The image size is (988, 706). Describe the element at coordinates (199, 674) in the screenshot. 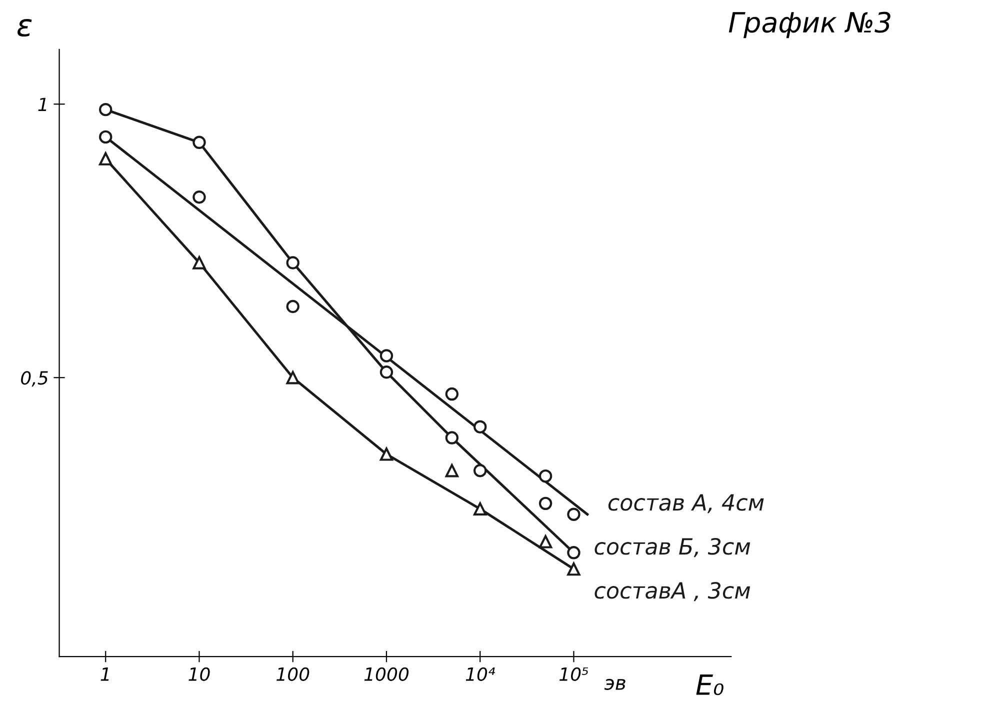

I see `x-tick-label: 10` at that location.